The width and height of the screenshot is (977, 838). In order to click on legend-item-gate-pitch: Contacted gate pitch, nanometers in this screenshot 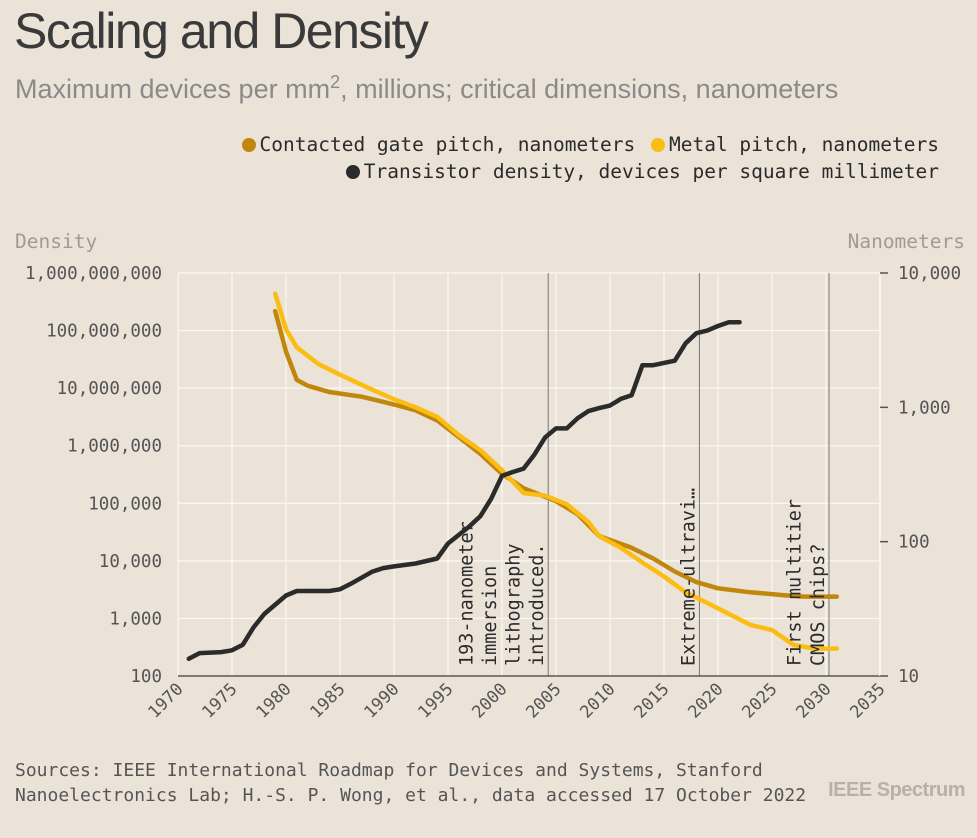, I will do `click(438, 144)`.